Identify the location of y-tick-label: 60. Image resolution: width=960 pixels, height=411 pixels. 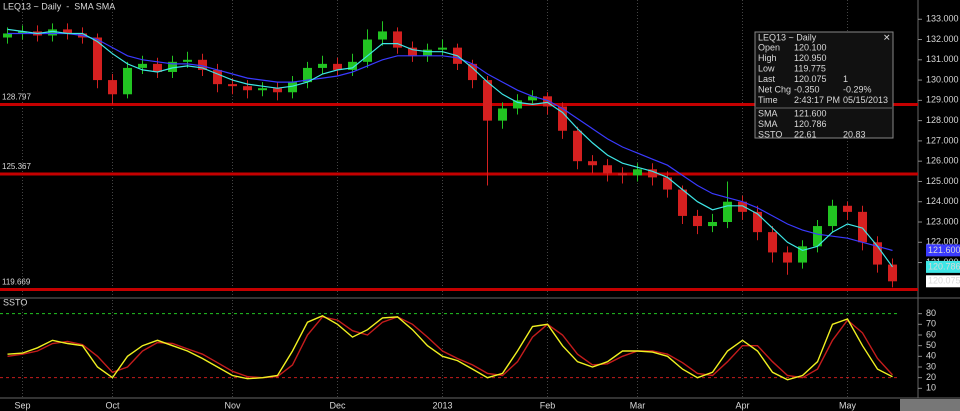
(931, 334).